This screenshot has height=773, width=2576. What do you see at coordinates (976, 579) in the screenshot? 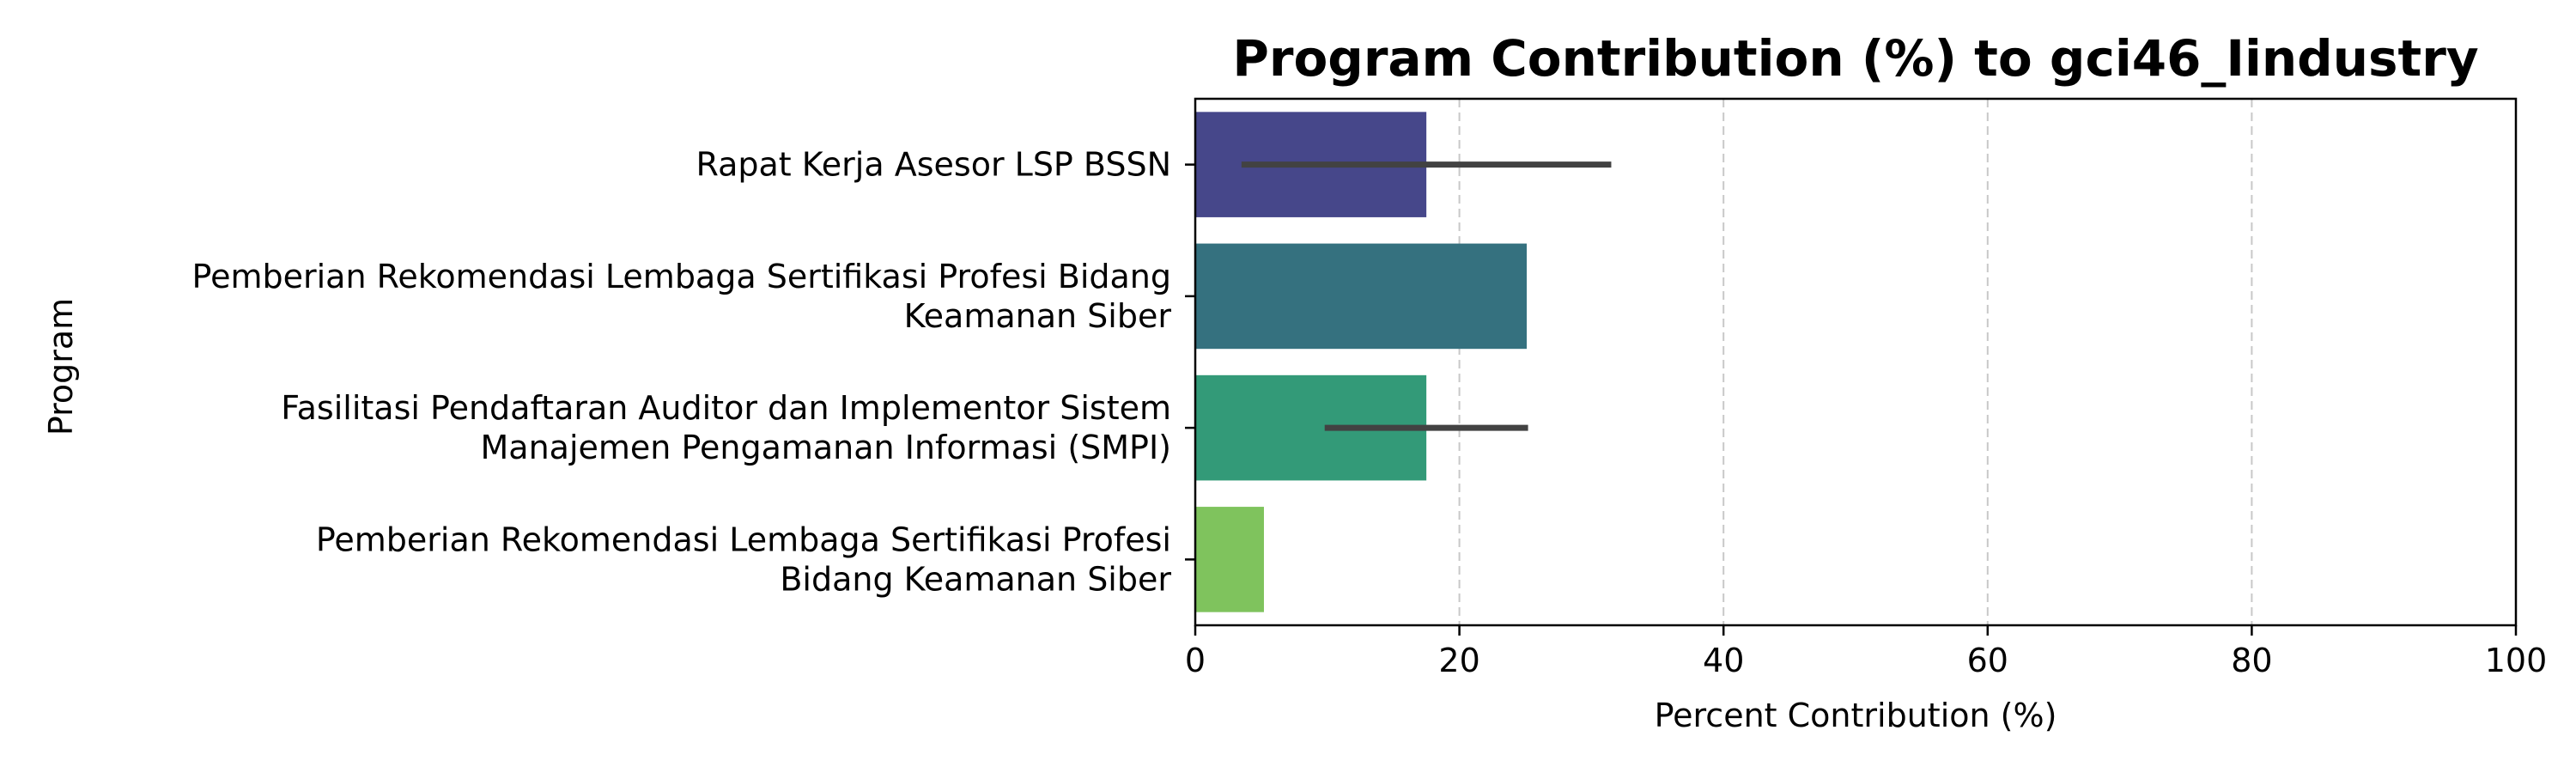
I see `y-tick-label-line: Bidang Keamanan Siber` at bounding box center [976, 579].